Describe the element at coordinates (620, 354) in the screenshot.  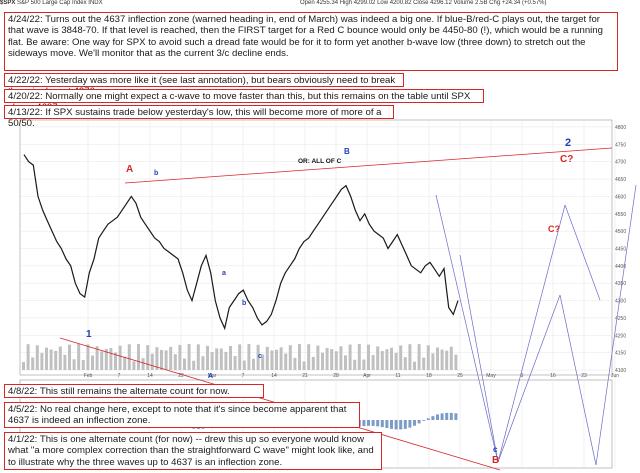
I see `y-tick-label: 4150` at that location.